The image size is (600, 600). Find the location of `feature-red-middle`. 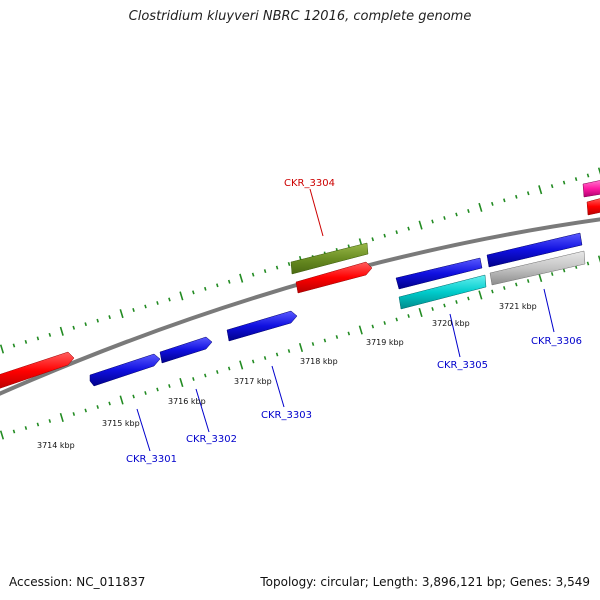

feature-red-middle is located at coordinates (334, 277).